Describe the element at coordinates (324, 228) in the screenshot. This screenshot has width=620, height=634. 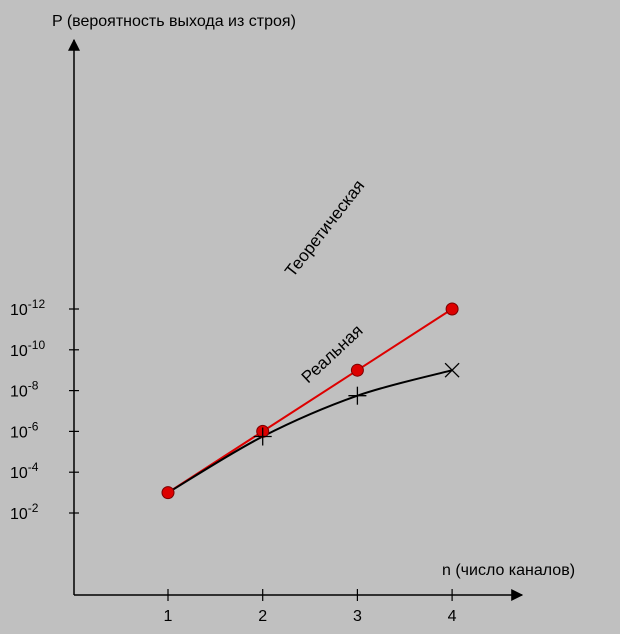
I see `series-label-theoretical: Теоретическая` at that location.